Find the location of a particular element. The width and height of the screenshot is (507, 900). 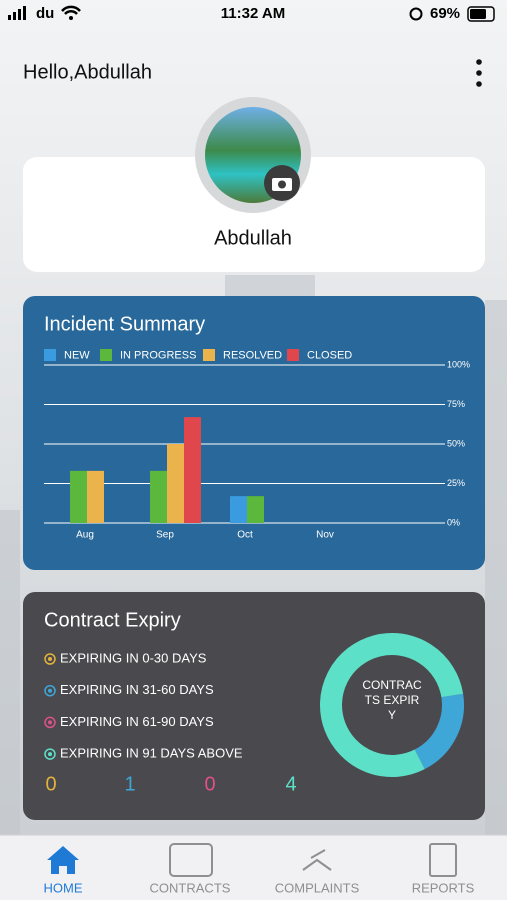

x-tick-label: Aug is located at coordinates (85, 535).